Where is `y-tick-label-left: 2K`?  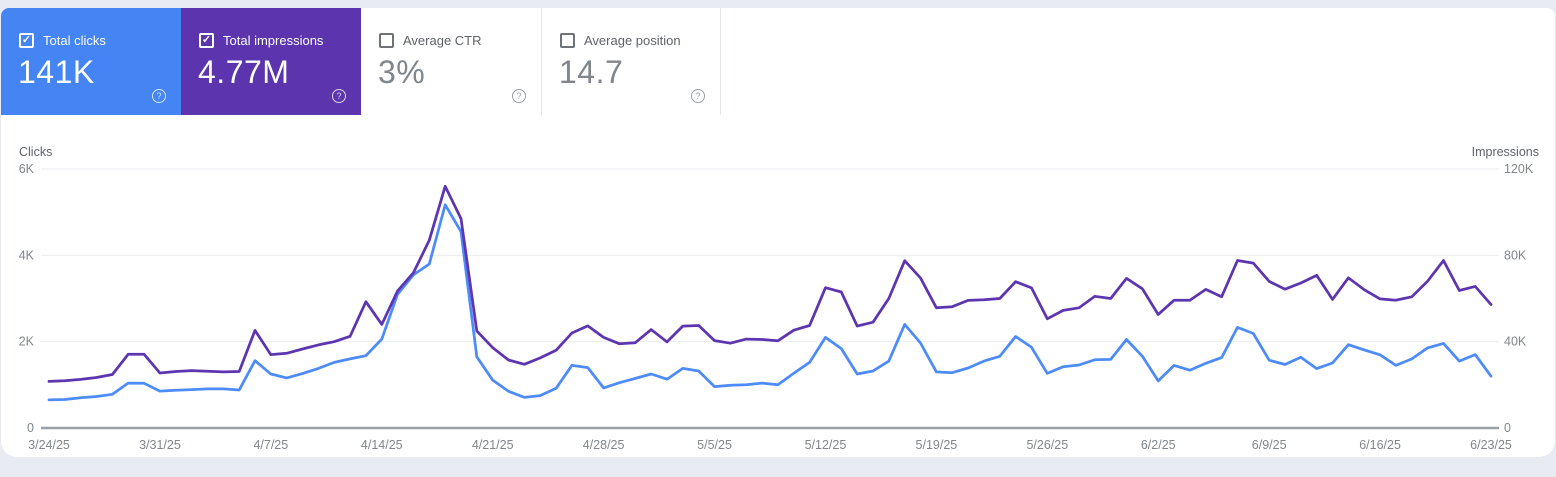
y-tick-label-left: 2K is located at coordinates (27, 342).